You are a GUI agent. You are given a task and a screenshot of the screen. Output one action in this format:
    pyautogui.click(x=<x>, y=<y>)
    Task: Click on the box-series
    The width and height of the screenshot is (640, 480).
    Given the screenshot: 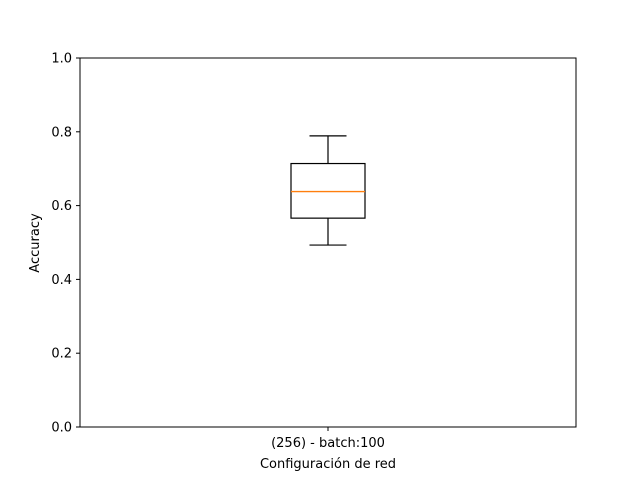 What is the action you would take?
    pyautogui.click(x=328, y=190)
    